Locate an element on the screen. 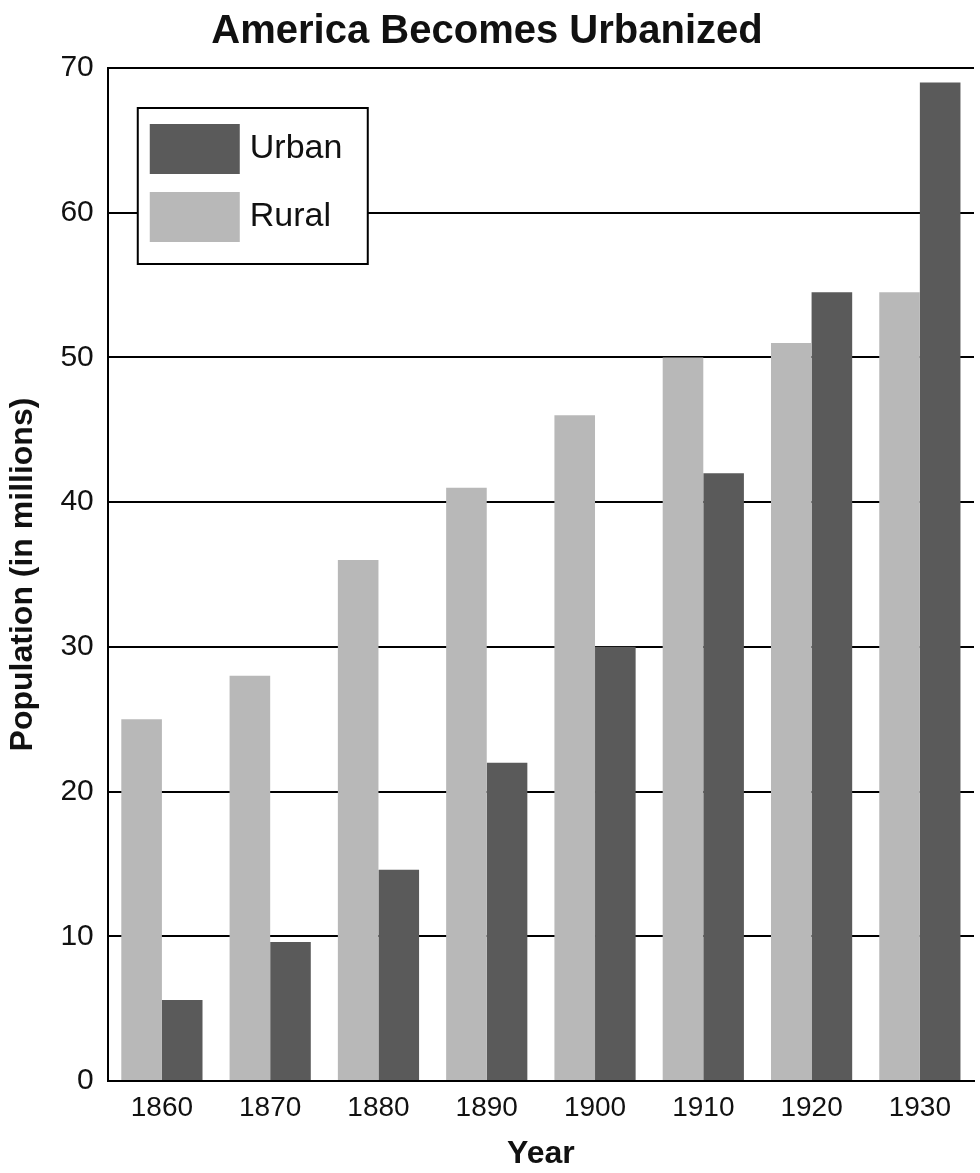  chart-title: America Becomes Urbanized is located at coordinates (487, 29).